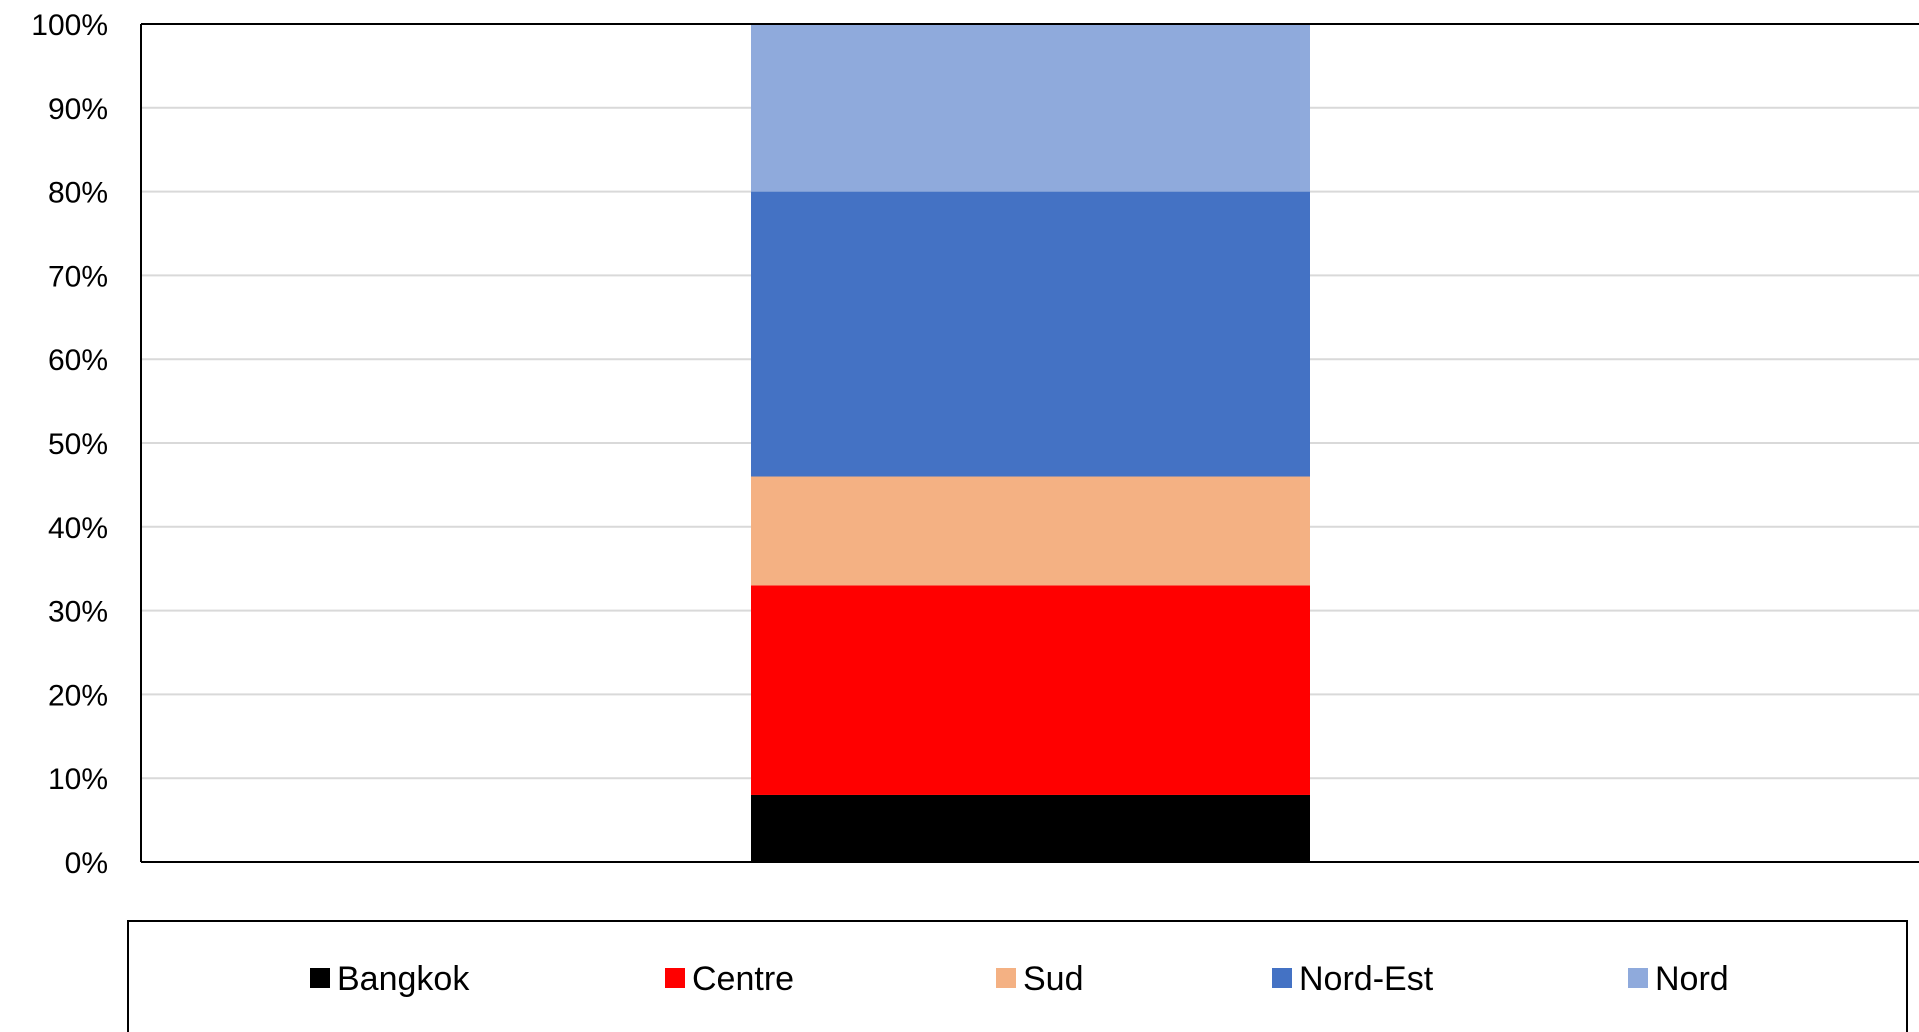 The height and width of the screenshot is (1032, 1919). I want to click on bar-segment-bangkok, so click(1030, 828).